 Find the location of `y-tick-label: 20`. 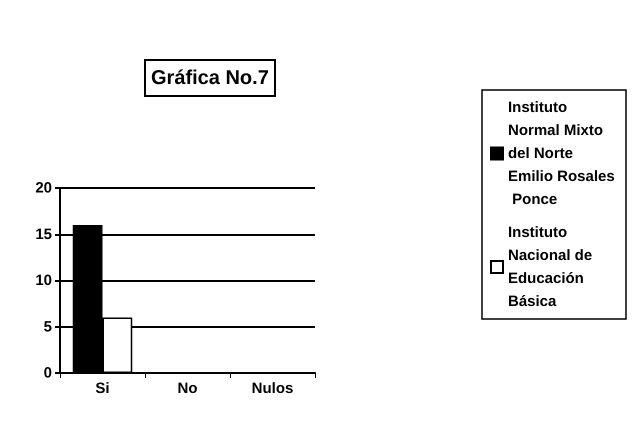

y-tick-label: 20 is located at coordinates (43, 188).